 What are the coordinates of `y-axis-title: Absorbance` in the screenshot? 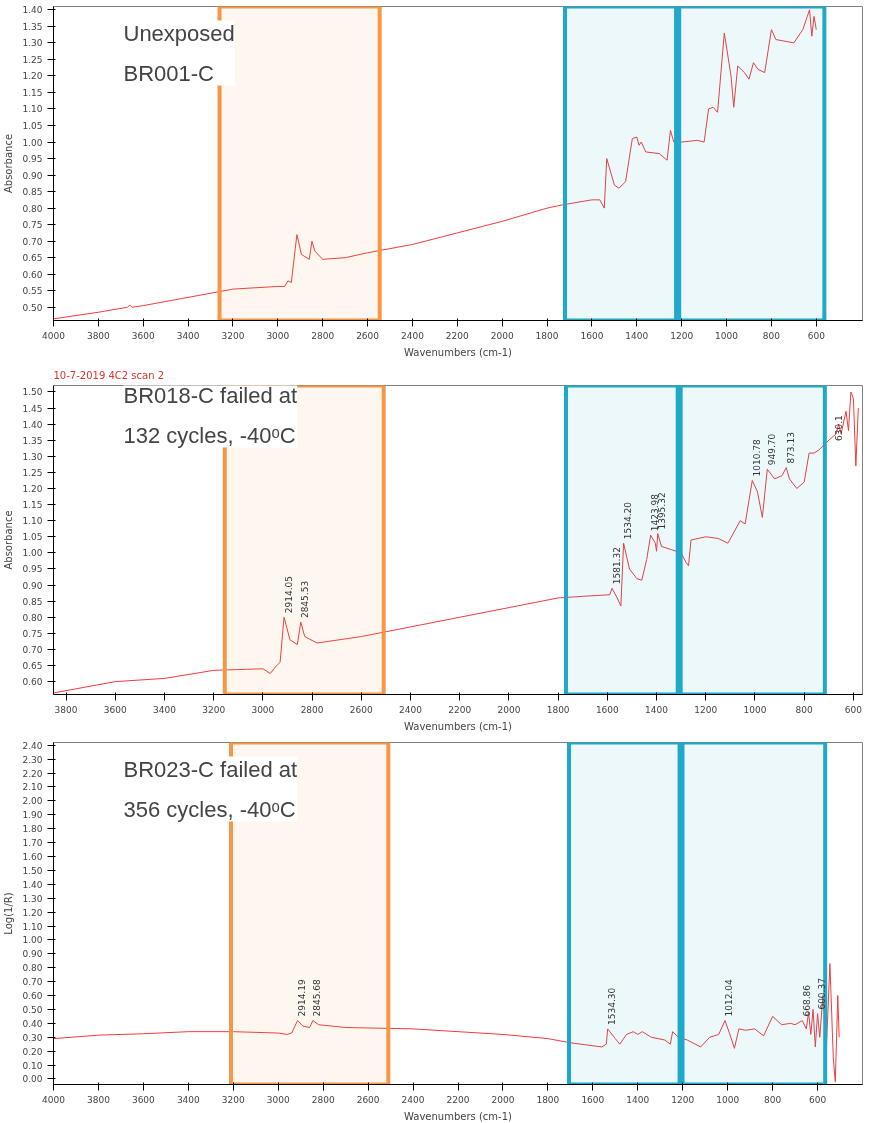 It's located at (9, 540).